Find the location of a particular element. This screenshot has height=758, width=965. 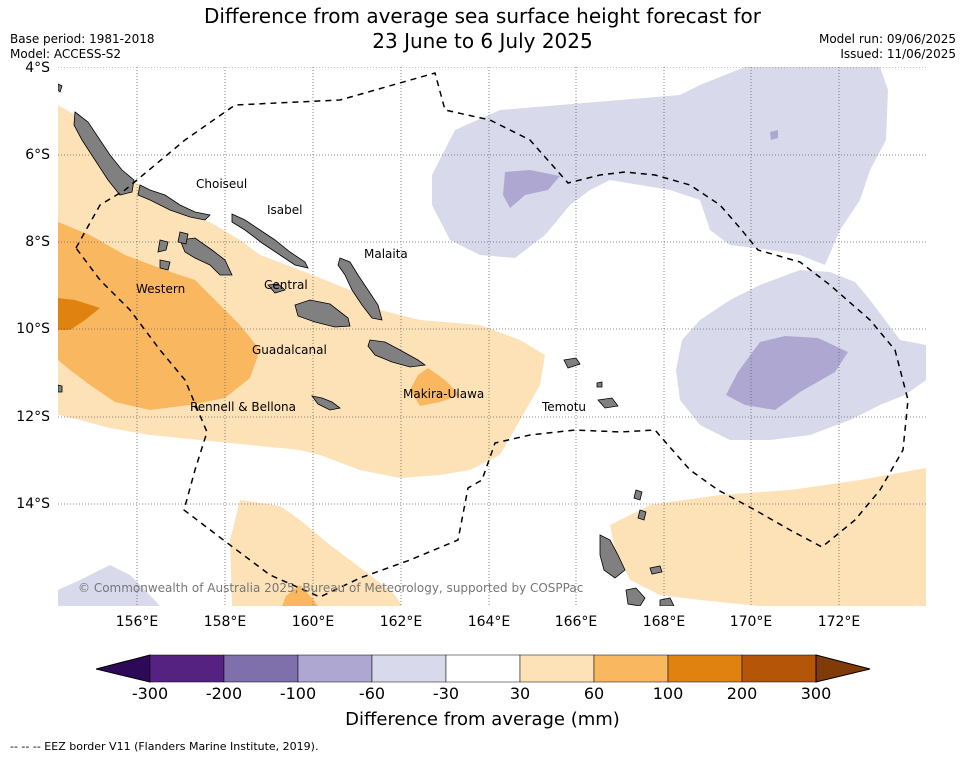

lon-label: 156°E is located at coordinates (137, 622).